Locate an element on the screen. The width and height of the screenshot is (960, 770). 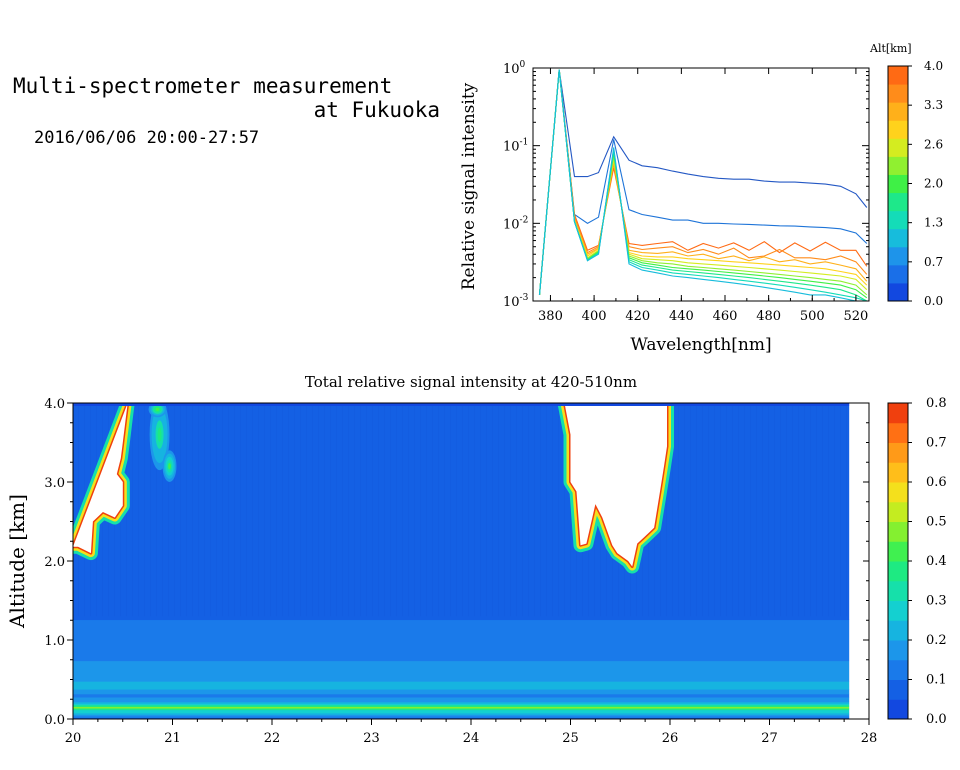
heatmap-x-tick-label-6: 26 is located at coordinates (670, 738).